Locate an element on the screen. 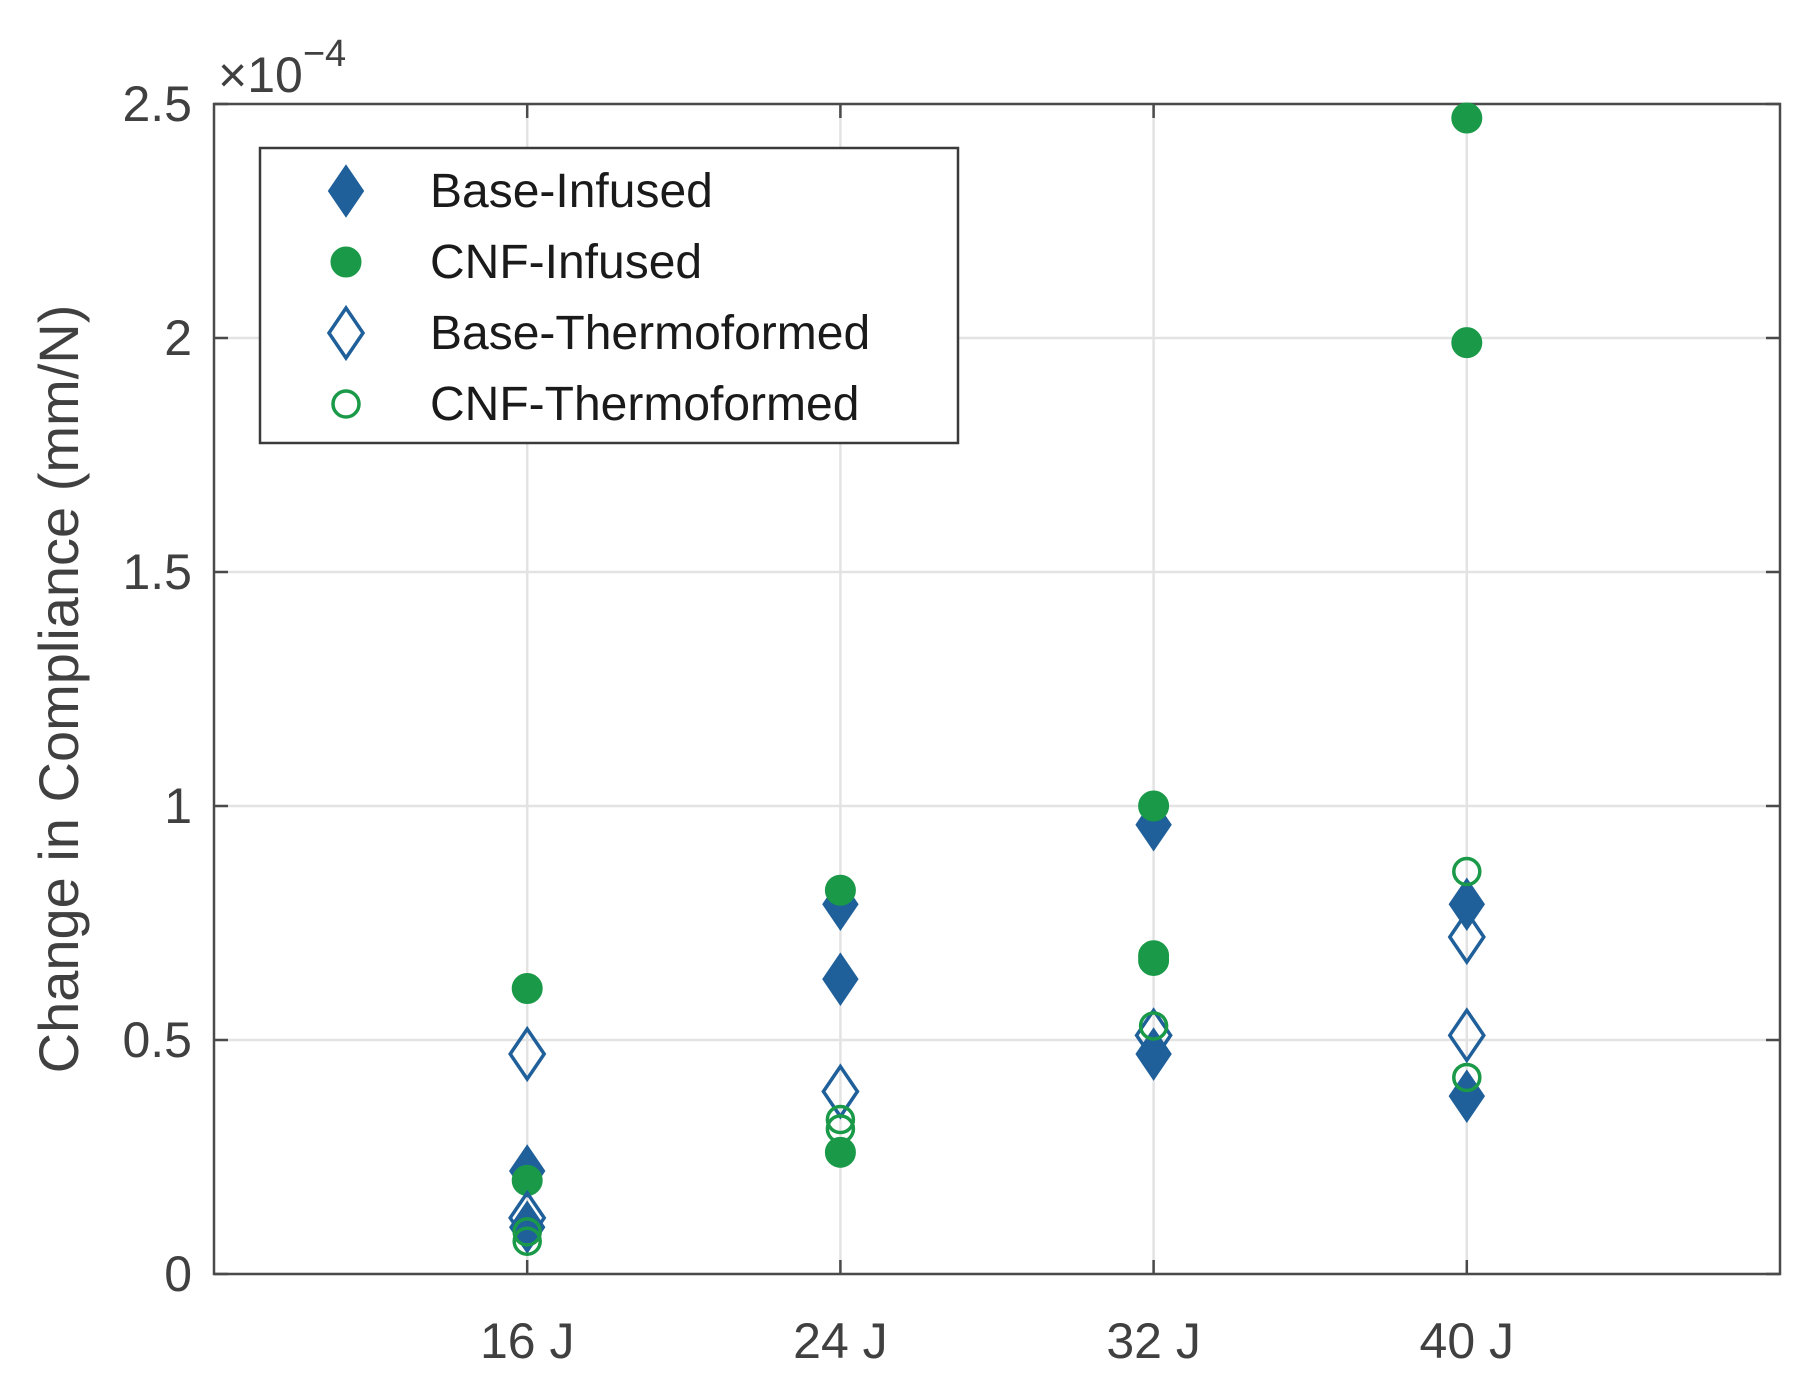 The image size is (1795, 1383). series-base-thermoformed is located at coordinates (997, 1077).